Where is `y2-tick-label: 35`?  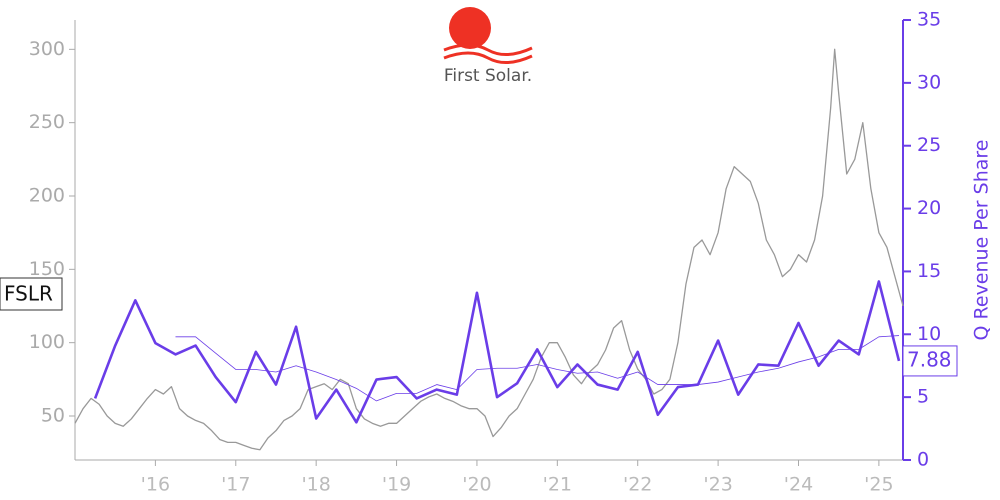
y2-tick-label: 35 is located at coordinates (929, 20).